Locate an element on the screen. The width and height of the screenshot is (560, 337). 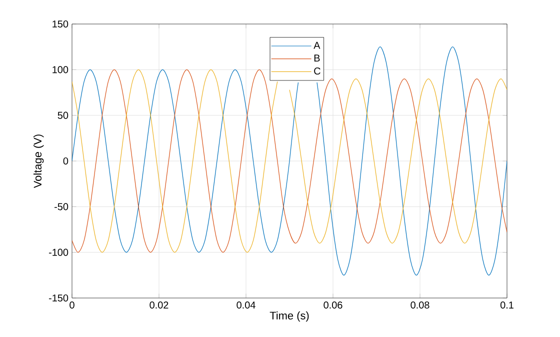
x-axis-title: Time (s) is located at coordinates (289, 316).